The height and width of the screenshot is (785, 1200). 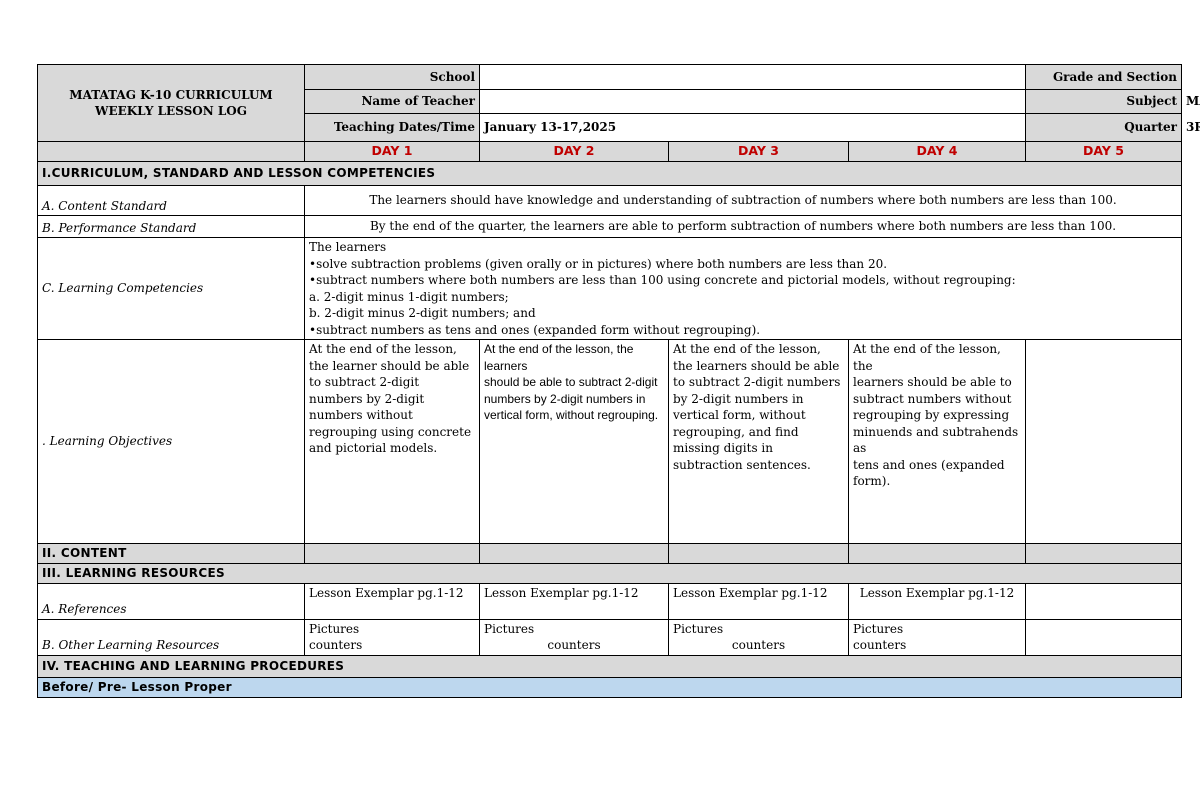 I want to click on competency-line: a. 2-digit minus 1-digit numbers;, so click(x=409, y=296).